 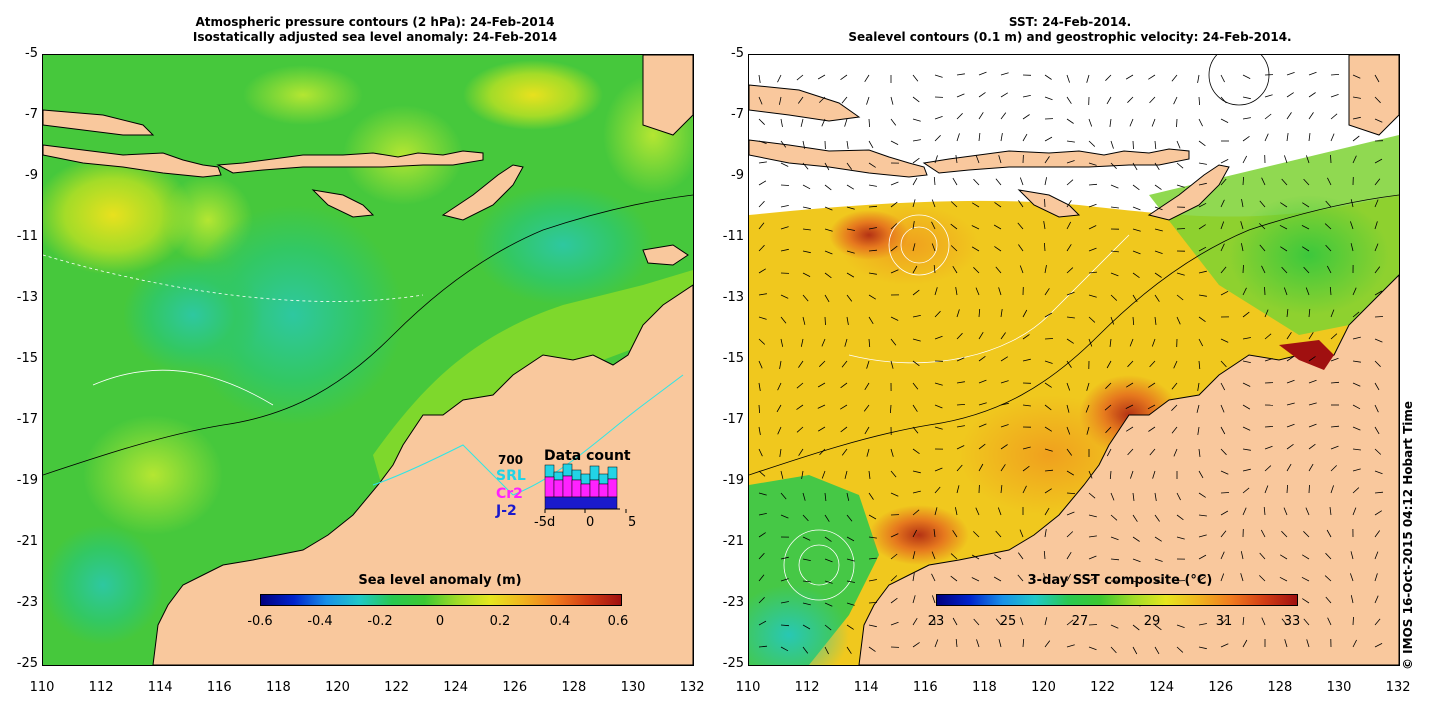 I want to click on right-y-tick: -13, so click(x=733, y=297).